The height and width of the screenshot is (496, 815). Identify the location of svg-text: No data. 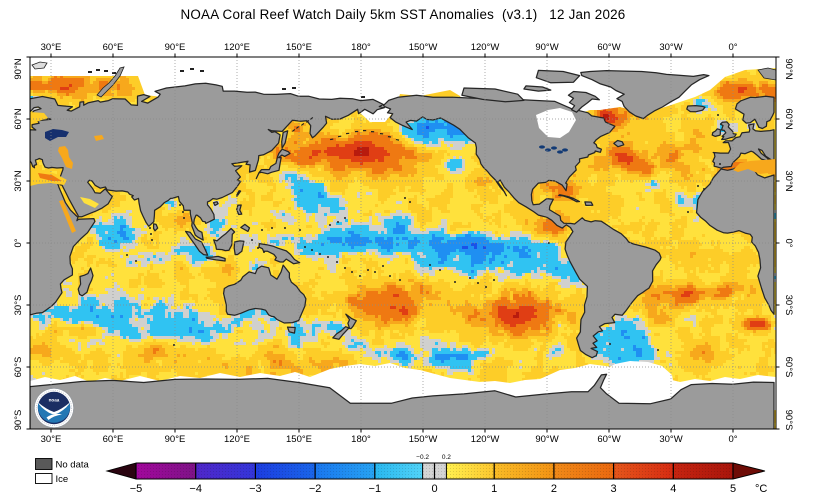
(73, 465).